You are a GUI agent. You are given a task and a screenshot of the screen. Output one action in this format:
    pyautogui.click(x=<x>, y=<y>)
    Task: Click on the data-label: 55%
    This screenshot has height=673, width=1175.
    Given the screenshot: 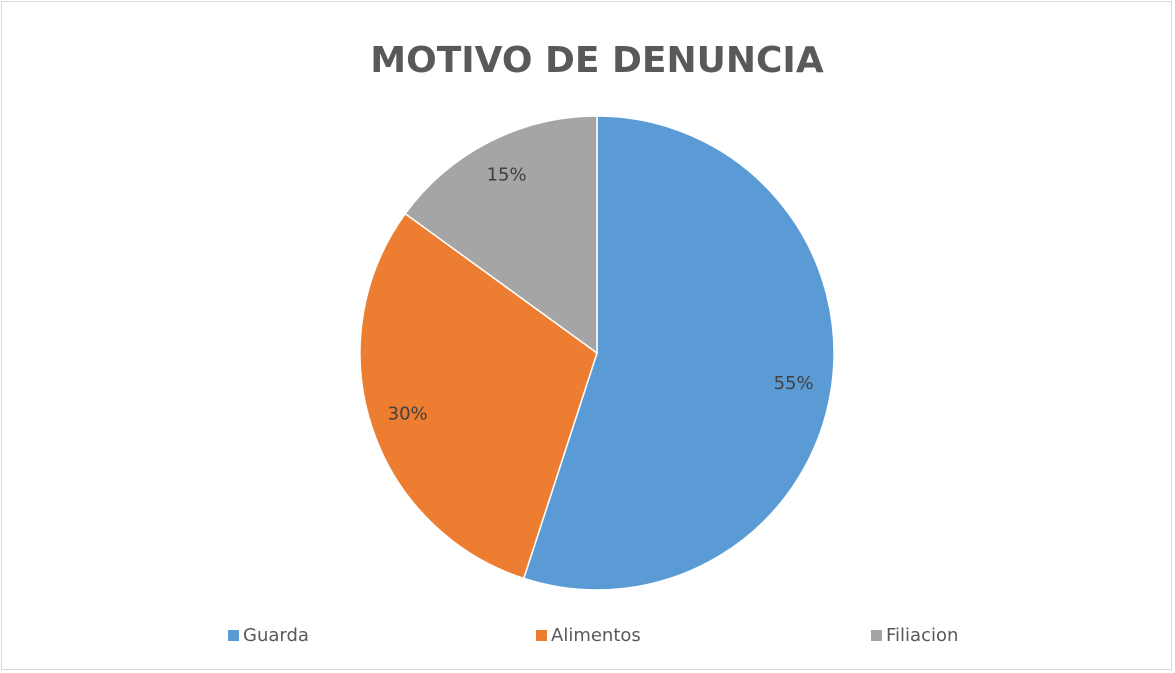 What is the action you would take?
    pyautogui.click(x=794, y=383)
    